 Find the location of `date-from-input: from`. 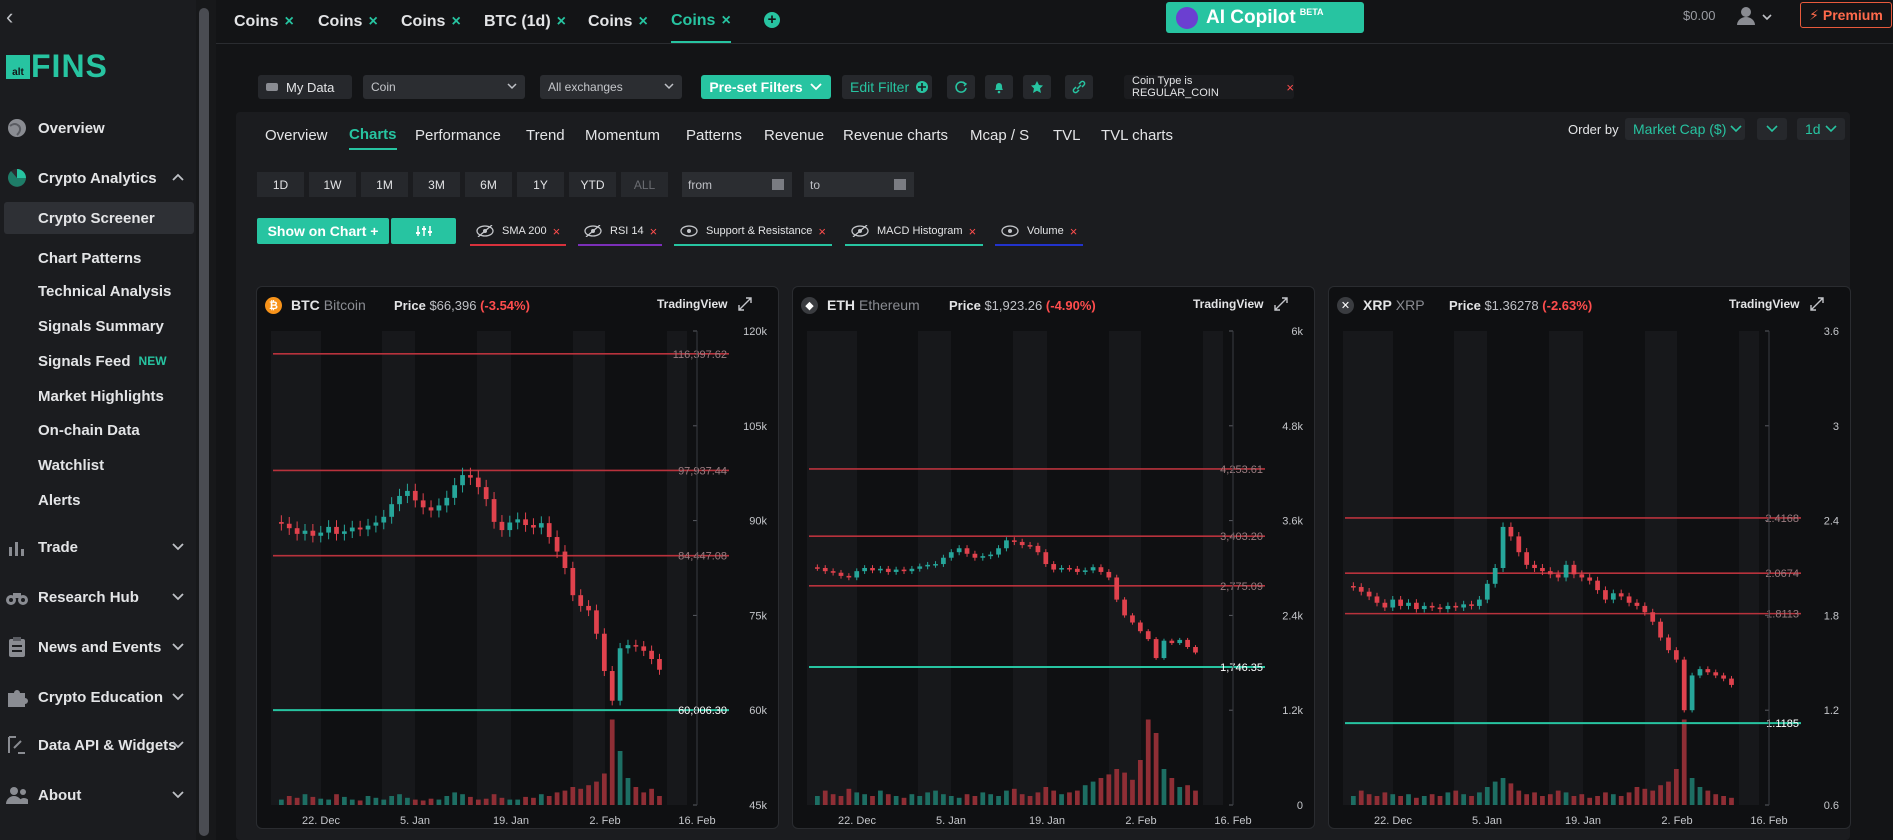

date-from-input: from is located at coordinates (737, 184).